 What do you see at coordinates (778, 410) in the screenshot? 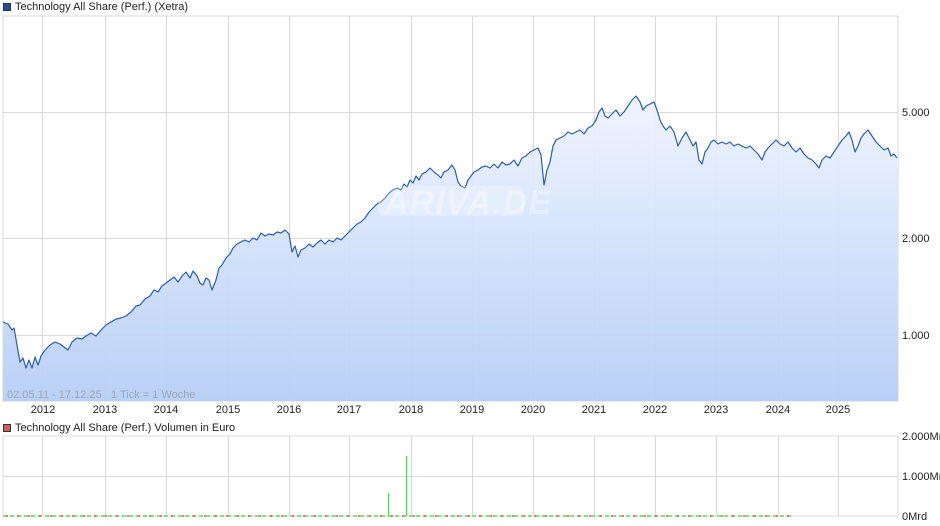
I see `x-tick-2024: 2024` at bounding box center [778, 410].